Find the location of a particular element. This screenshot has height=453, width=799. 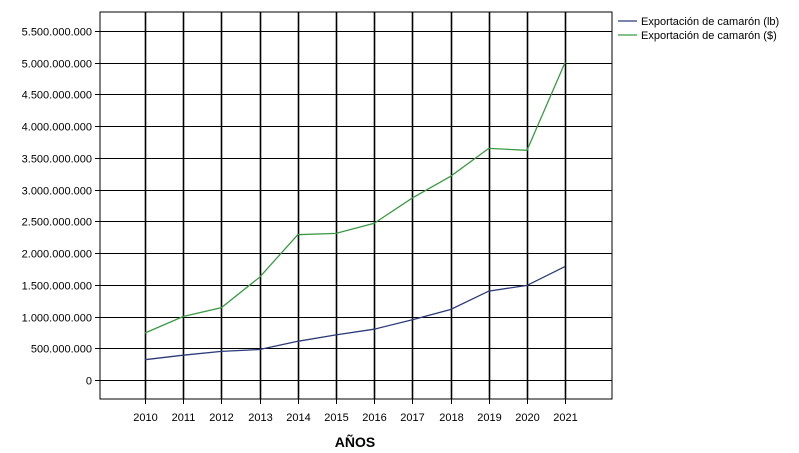

x-tick-label: 2019 is located at coordinates (489, 418).